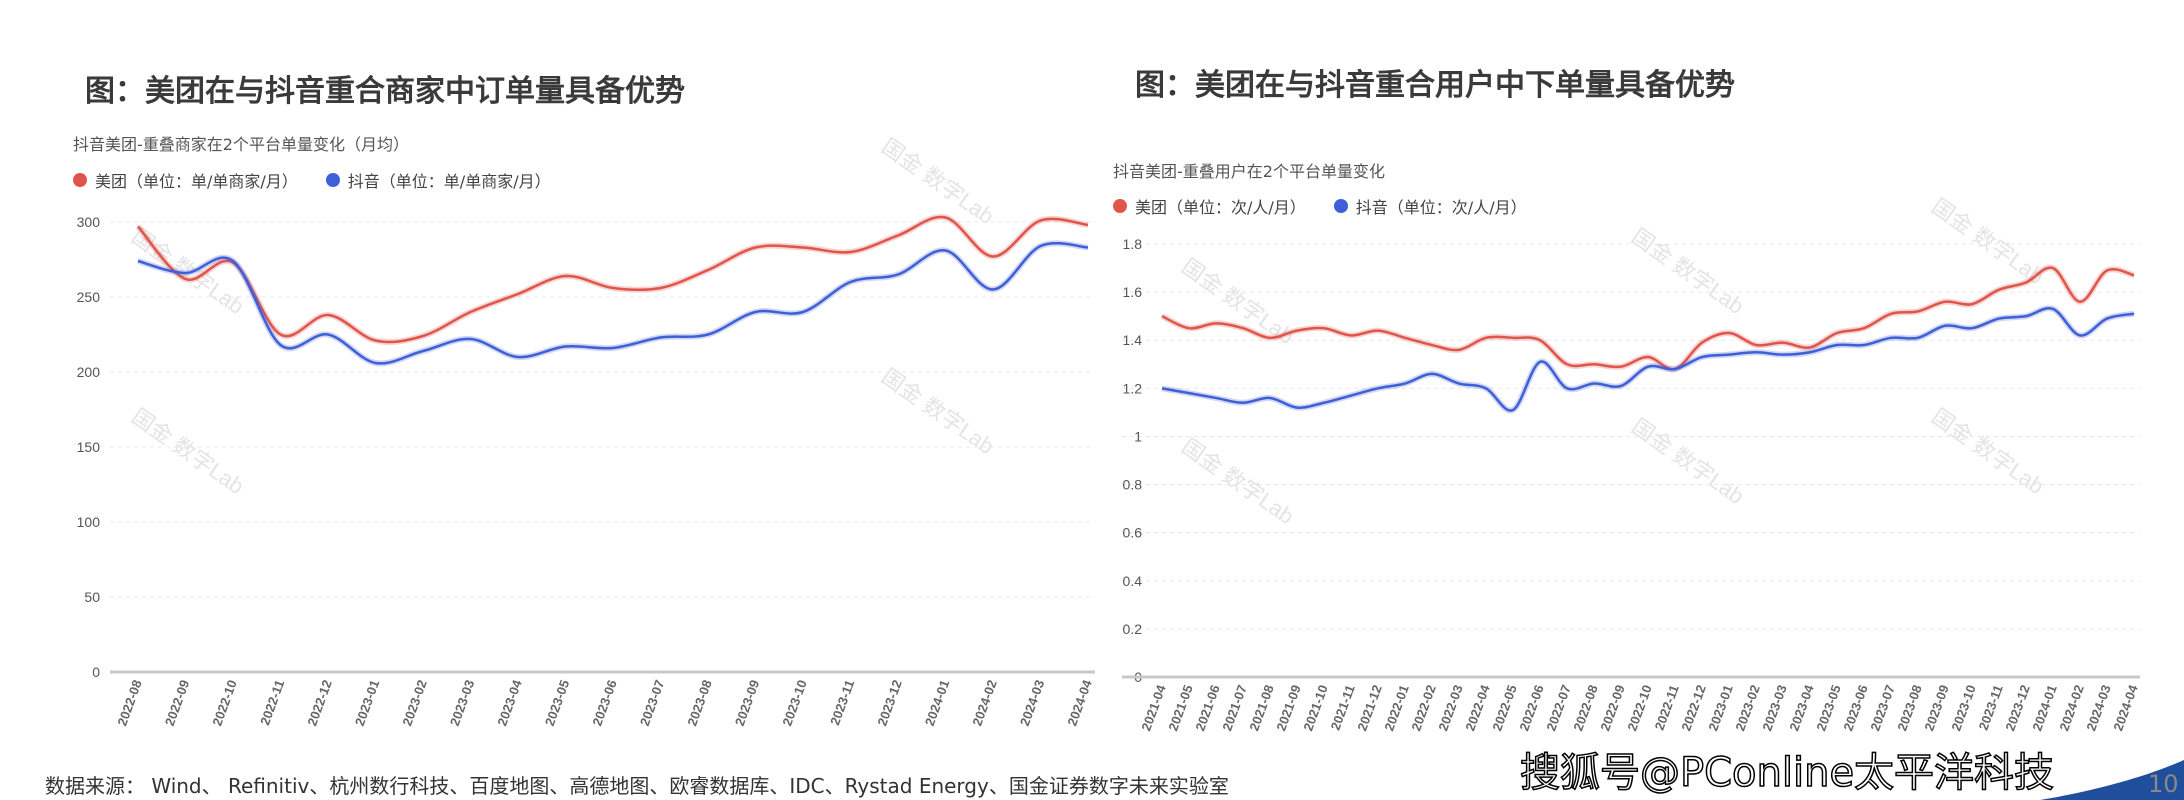 The width and height of the screenshot is (2184, 800). What do you see at coordinates (92, 597) in the screenshot?
I see `y-tick-label: 50` at bounding box center [92, 597].